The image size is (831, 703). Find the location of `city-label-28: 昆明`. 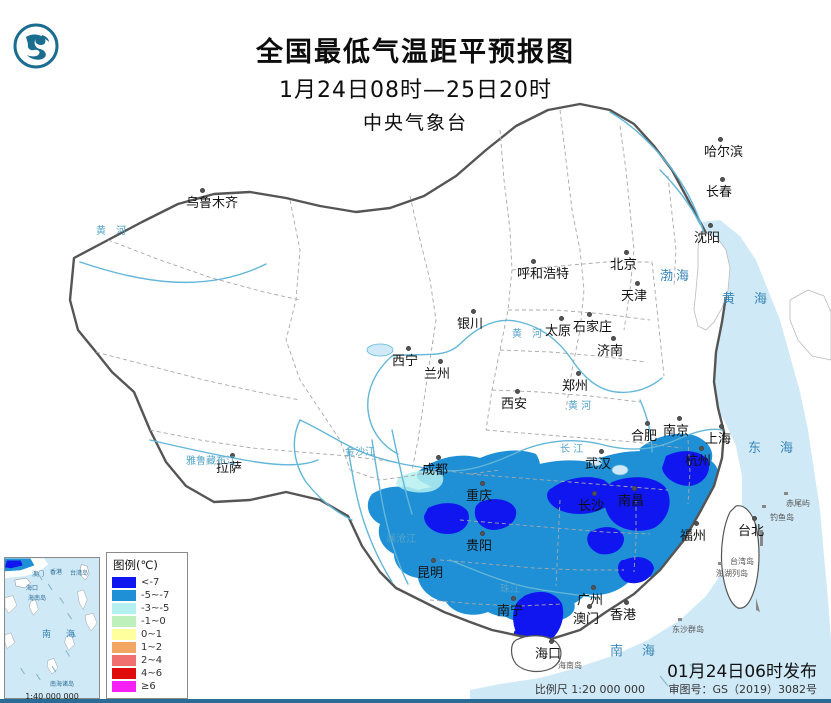

city-label-28: 昆明 is located at coordinates (430, 573).